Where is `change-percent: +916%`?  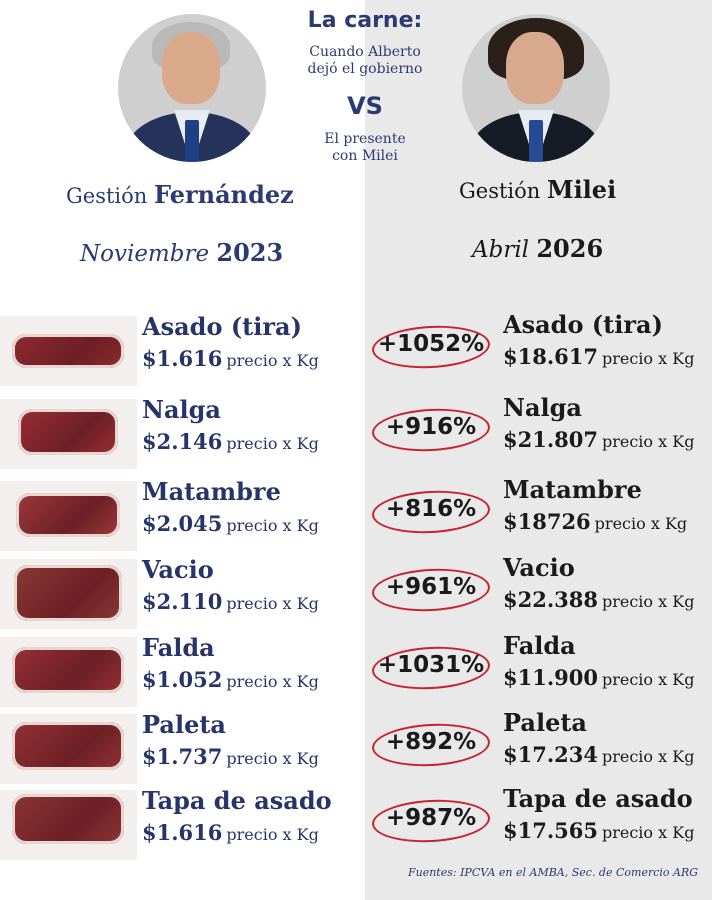 change-percent: +916% is located at coordinates (431, 427).